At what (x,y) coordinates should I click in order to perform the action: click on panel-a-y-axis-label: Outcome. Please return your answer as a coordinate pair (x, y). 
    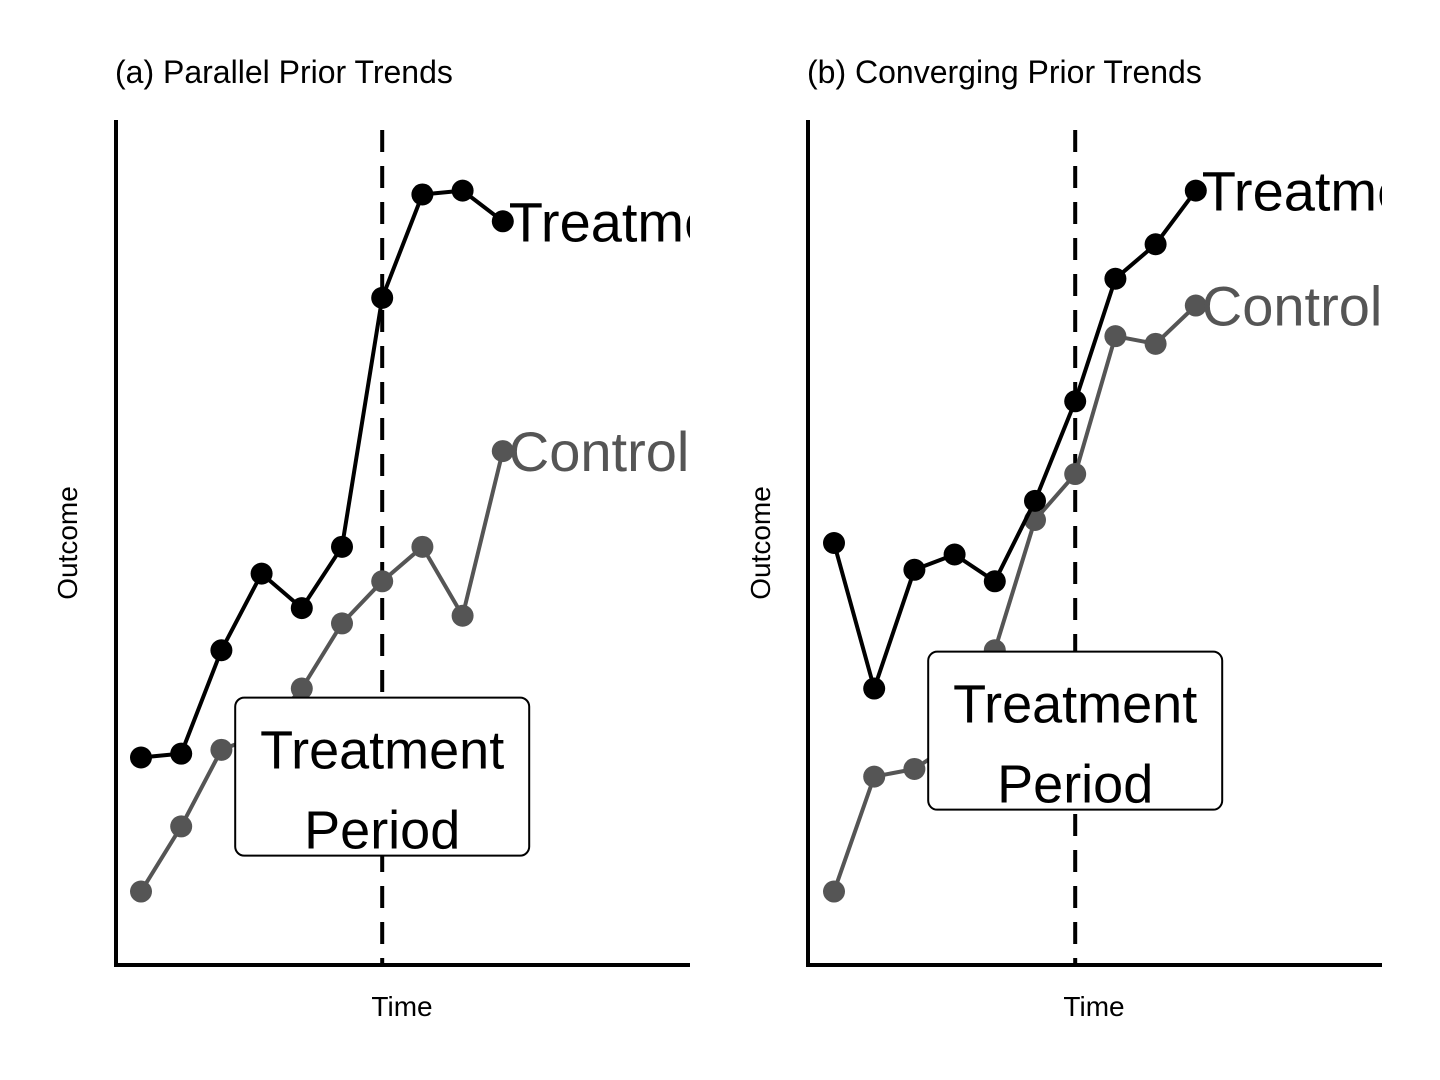
    Looking at the image, I should click on (67, 543).